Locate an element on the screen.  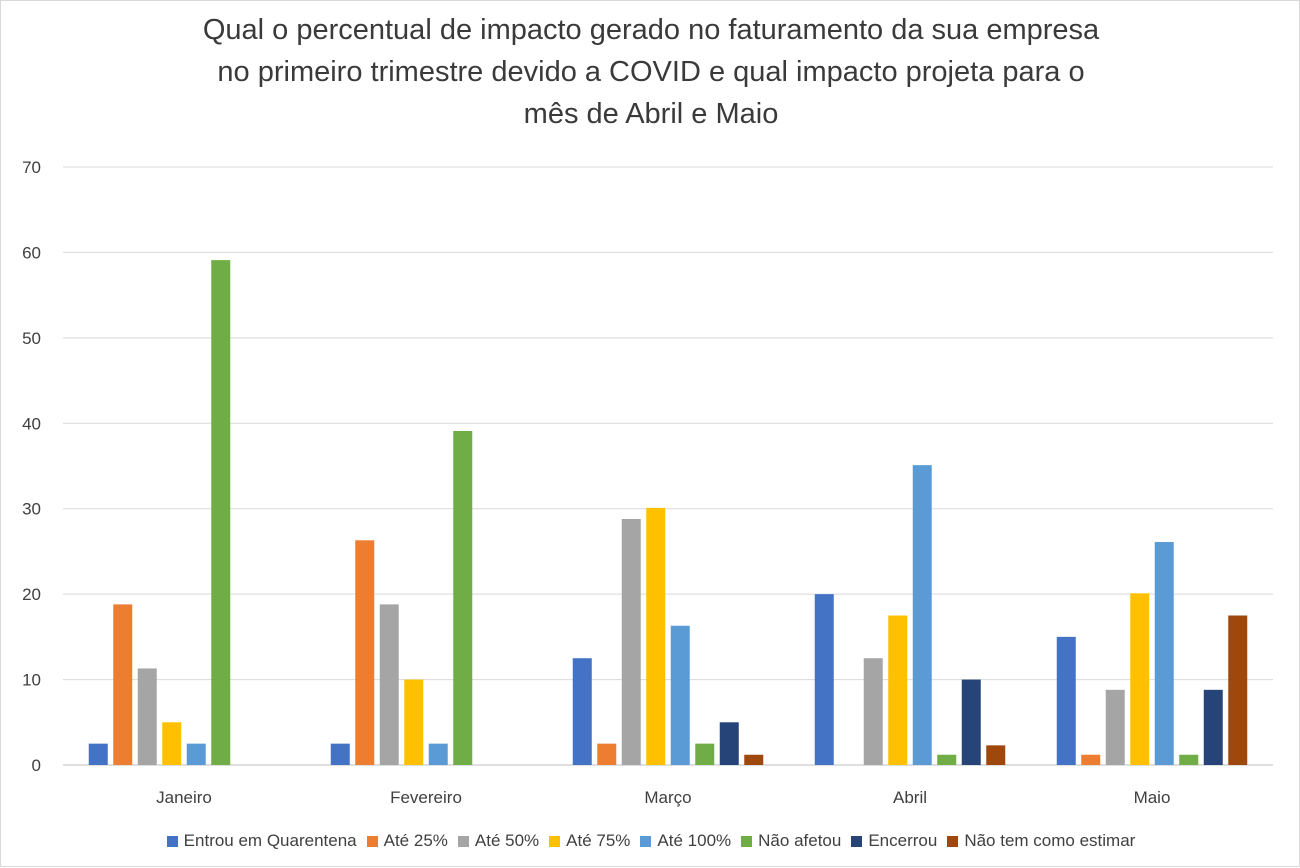
x-tick-label: Abril is located at coordinates (910, 797).